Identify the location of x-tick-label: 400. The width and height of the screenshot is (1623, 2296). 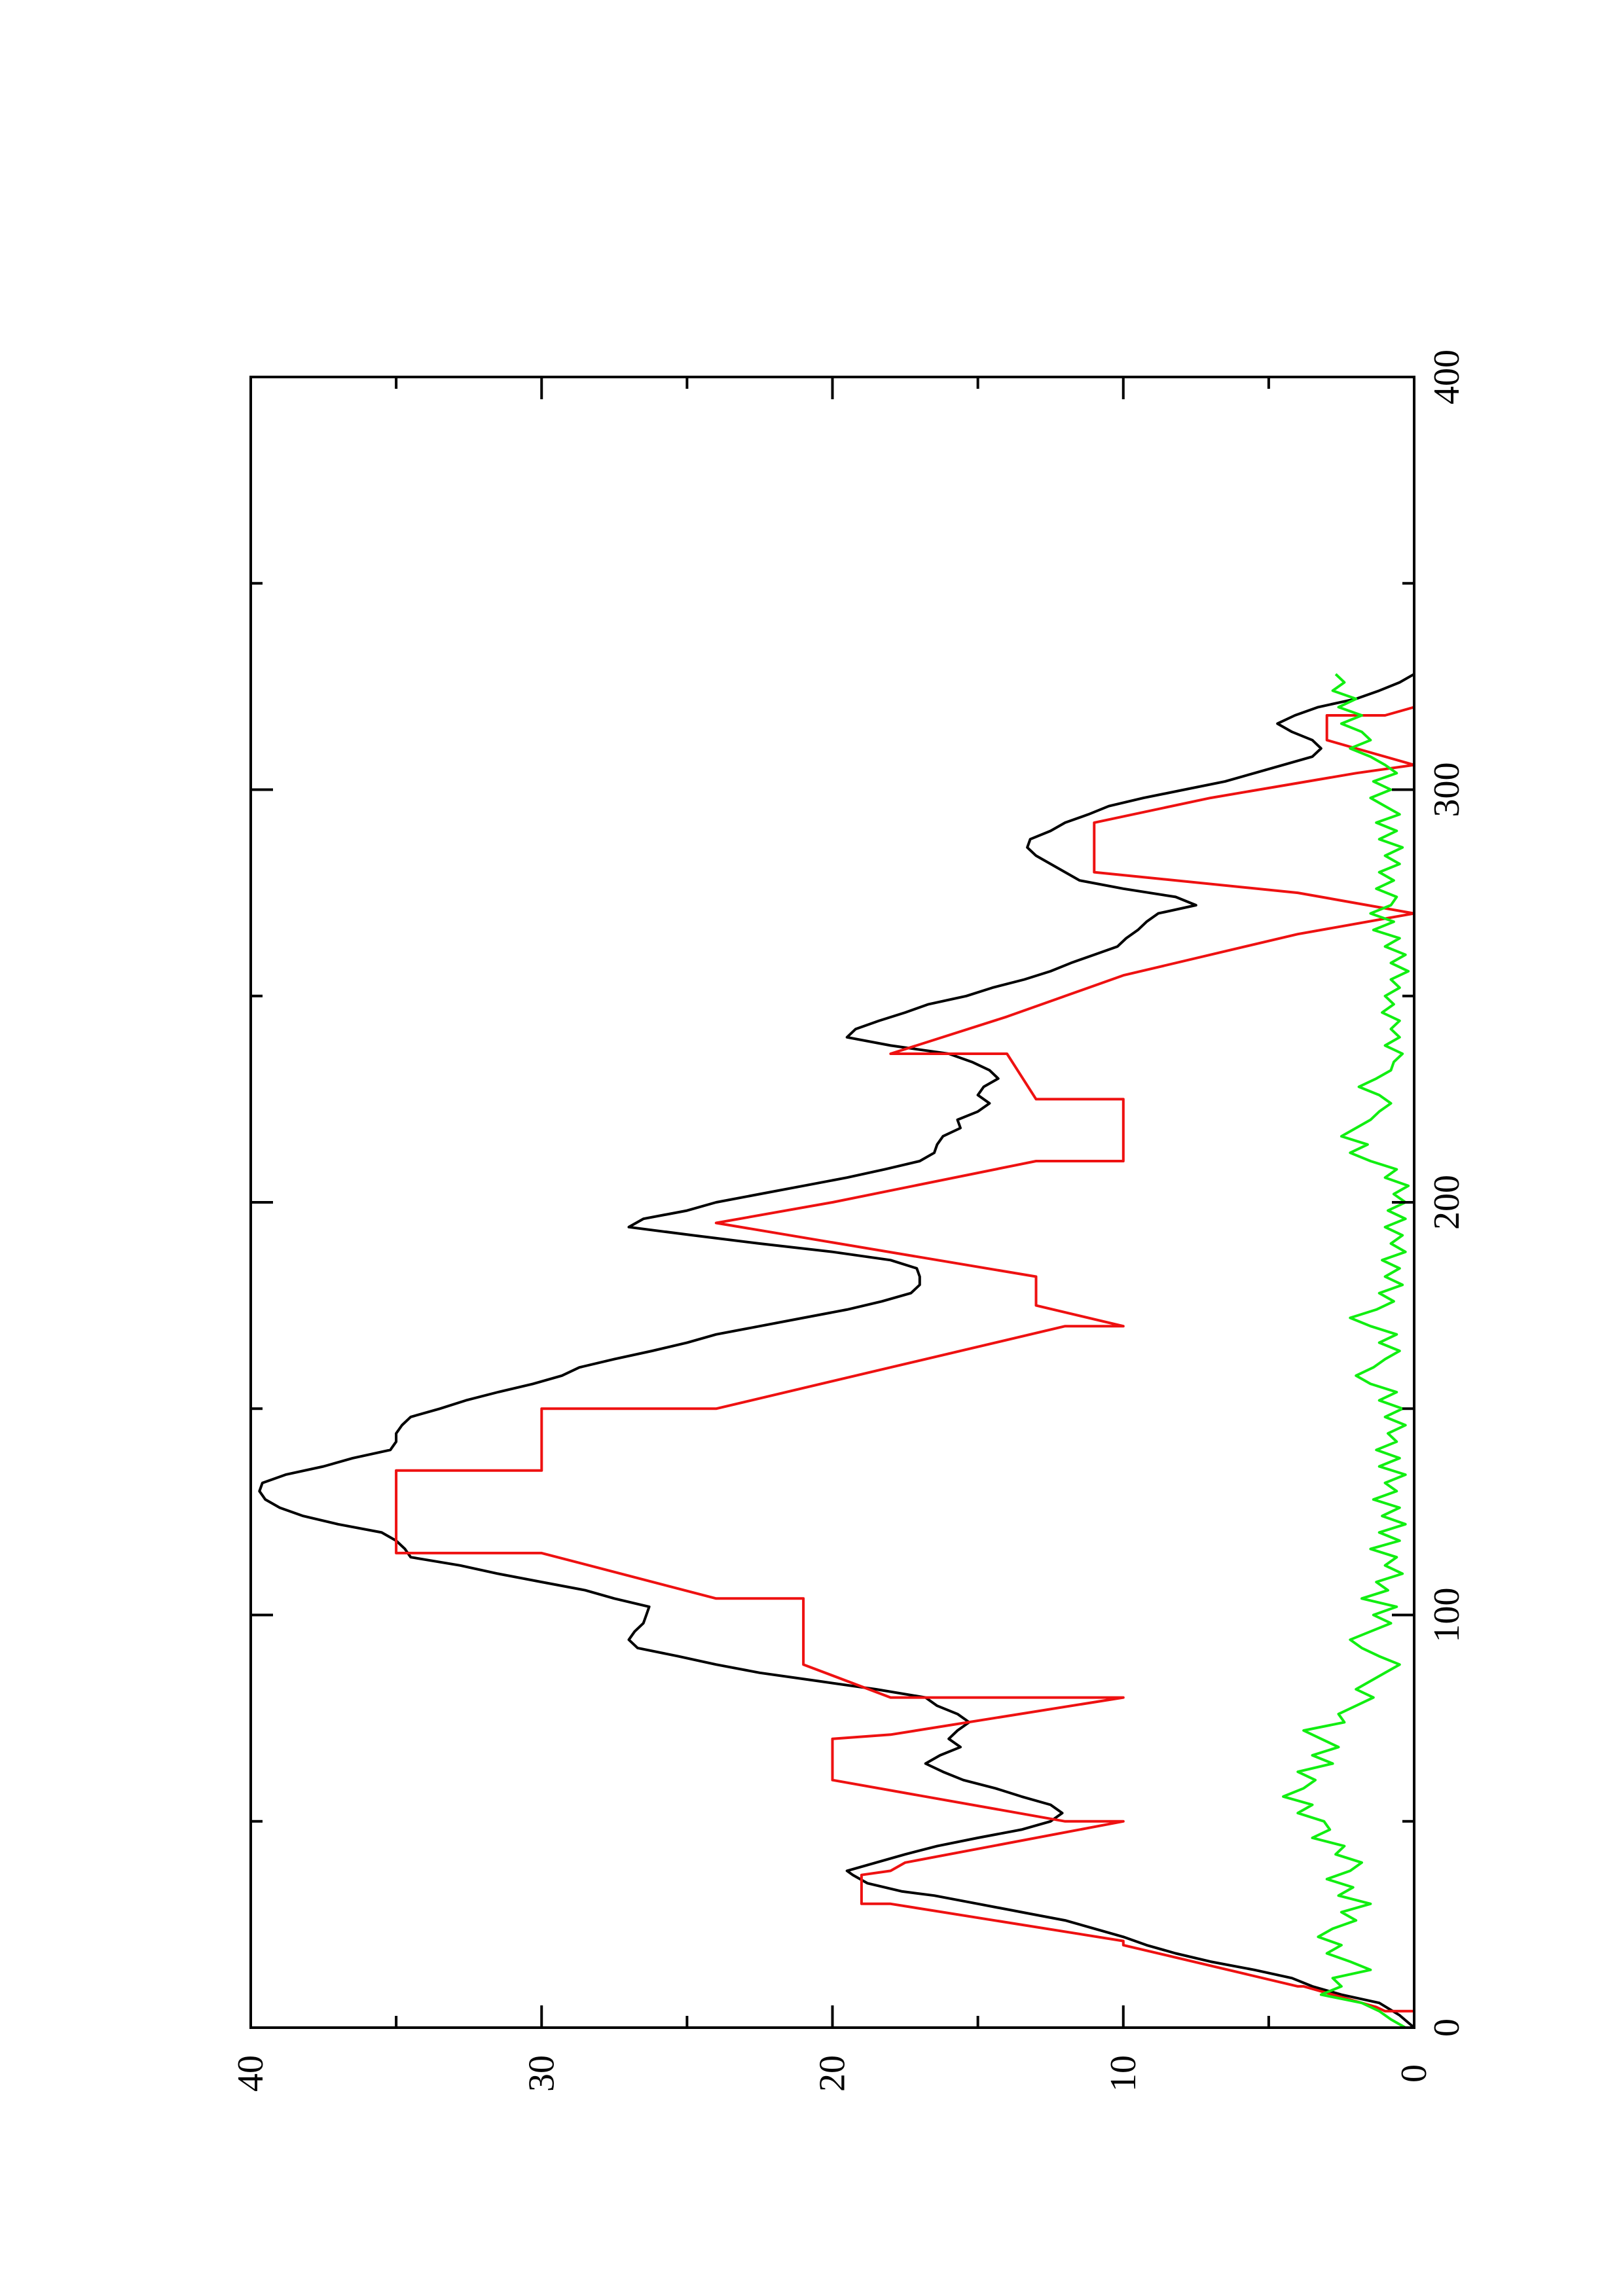
(1447, 377).